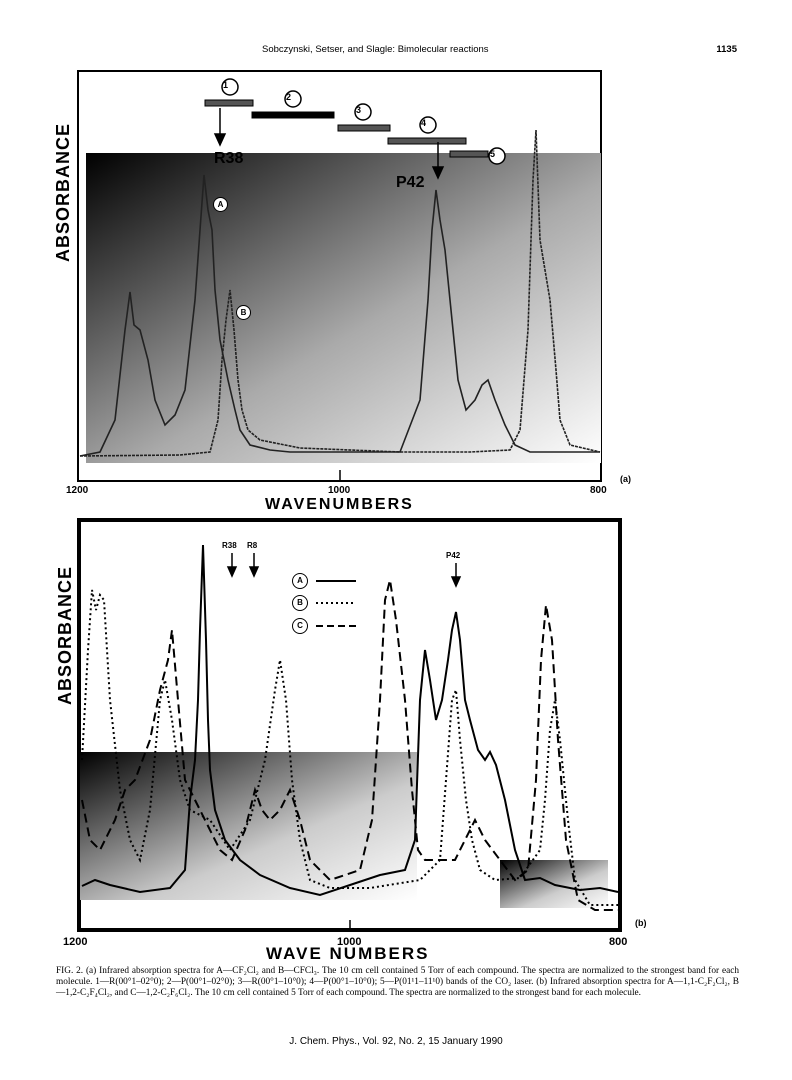 This screenshot has width=792, height=1080. I want to click on label-p42-a: P42, so click(410, 182).